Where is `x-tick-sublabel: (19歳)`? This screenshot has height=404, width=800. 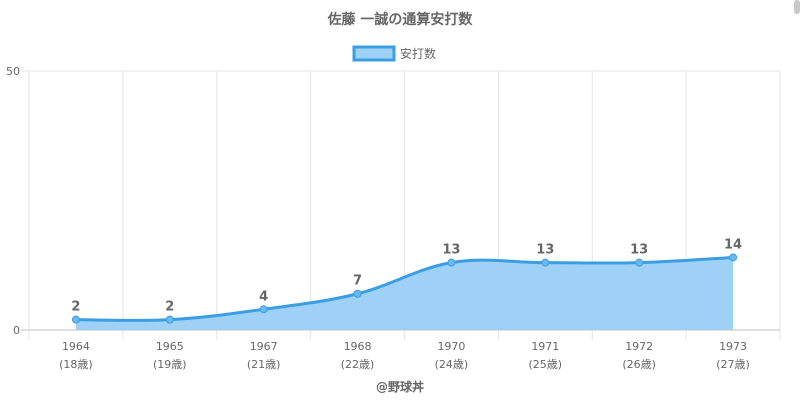
x-tick-sublabel: (19歳) is located at coordinates (170, 364).